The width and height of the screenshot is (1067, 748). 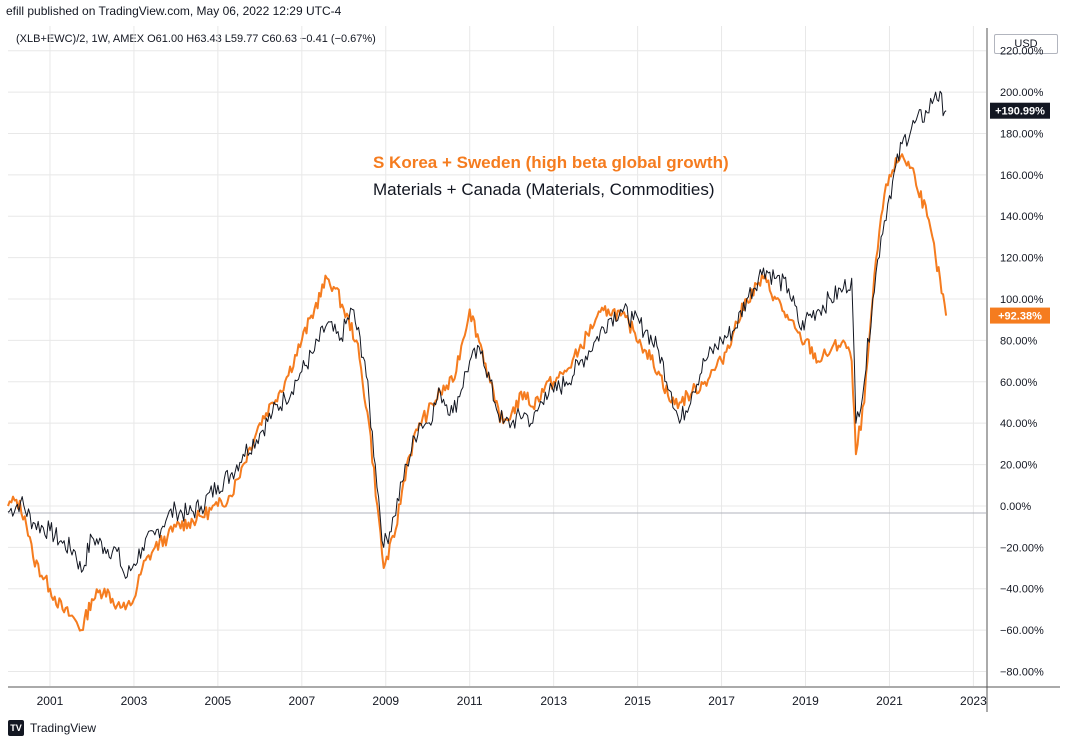 What do you see at coordinates (1022, 300) in the screenshot?
I see `y-tick-label: 100.00%` at bounding box center [1022, 300].